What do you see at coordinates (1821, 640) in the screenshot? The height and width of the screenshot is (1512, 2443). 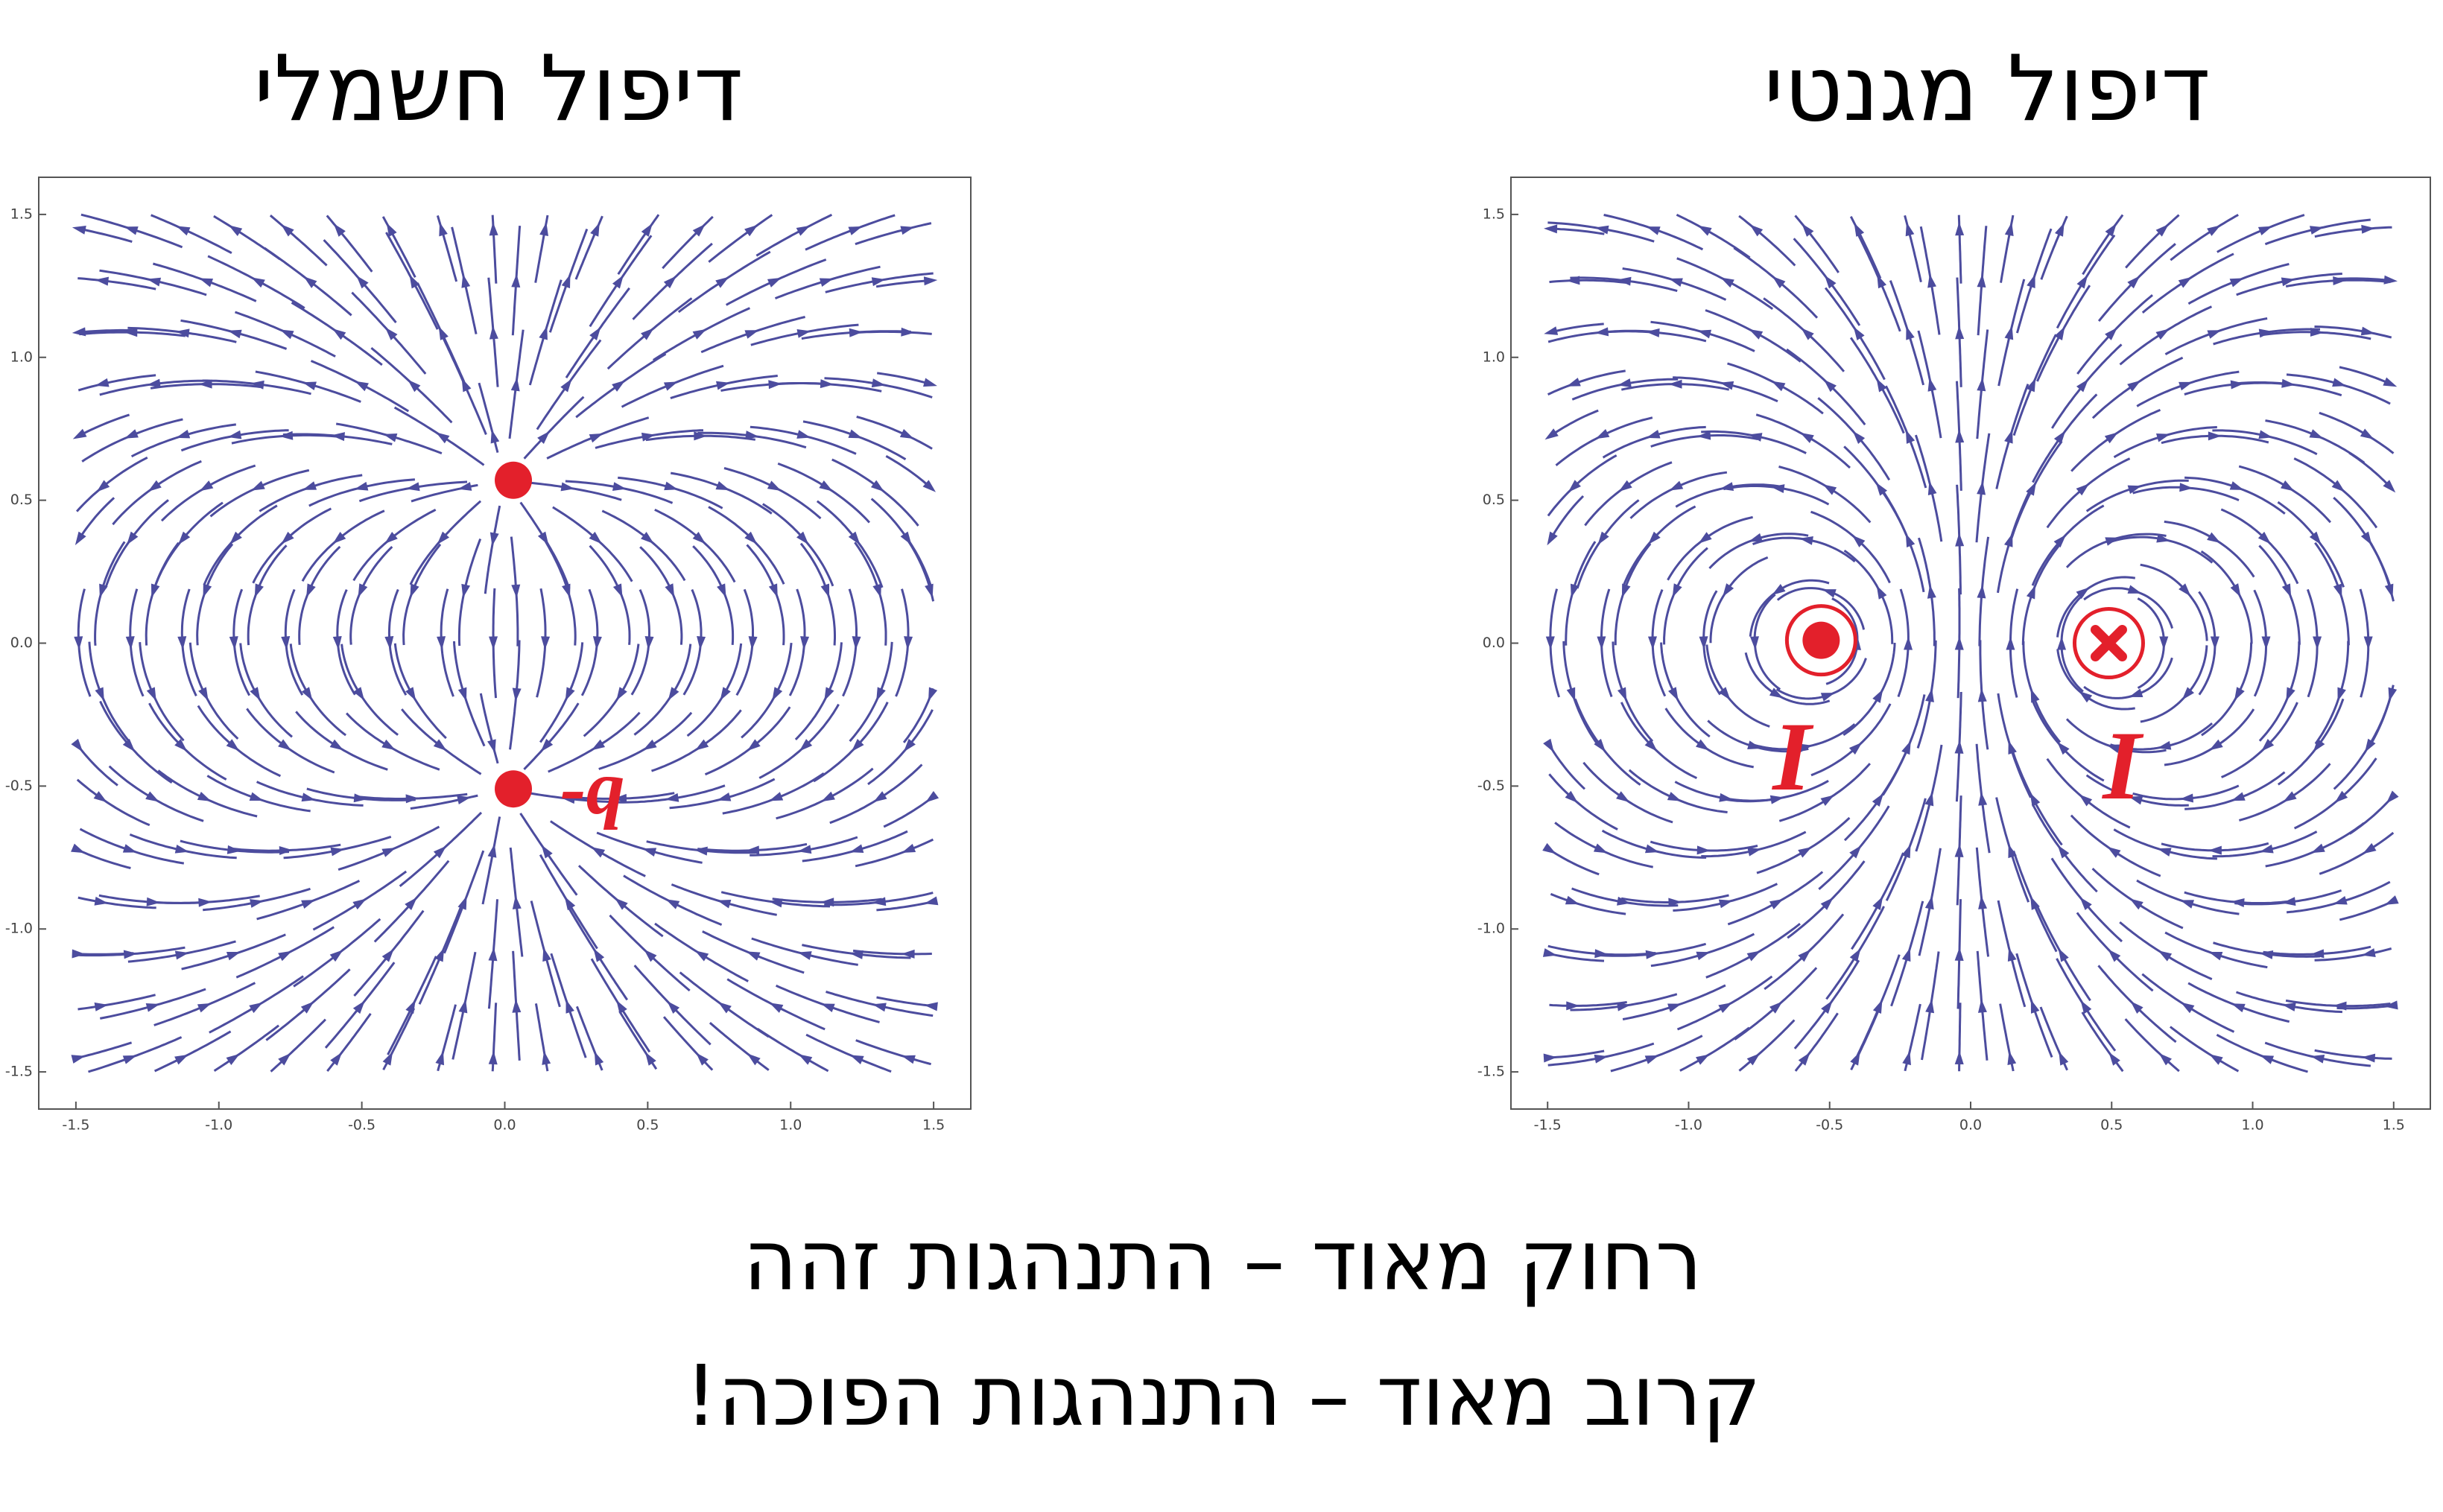 I see `current-out` at bounding box center [1821, 640].